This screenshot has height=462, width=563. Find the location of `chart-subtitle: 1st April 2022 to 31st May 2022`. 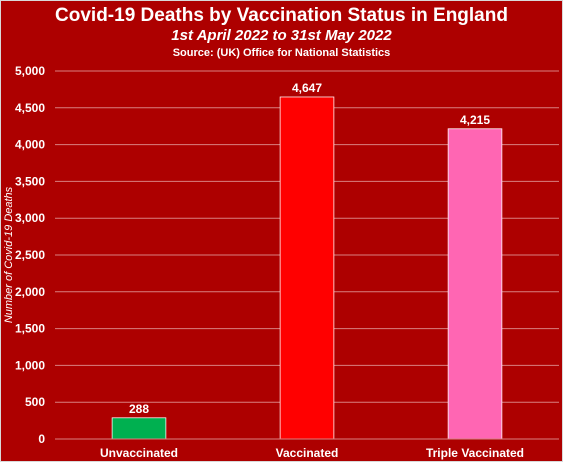

chart-subtitle: 1st April 2022 to 31st May 2022 is located at coordinates (281, 35).